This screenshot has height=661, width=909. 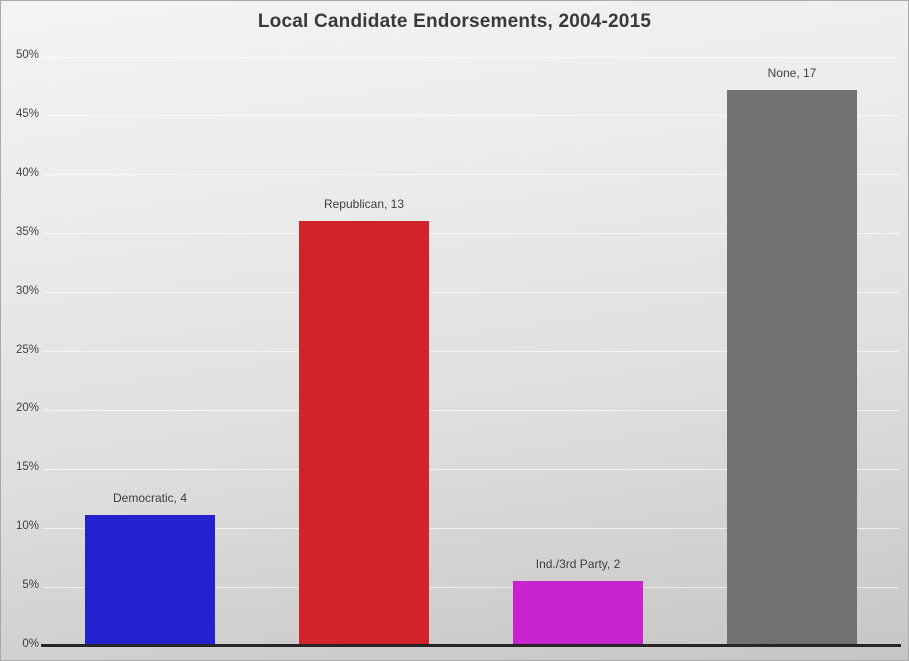 I want to click on bar-data-label: None, 17, so click(x=792, y=72).